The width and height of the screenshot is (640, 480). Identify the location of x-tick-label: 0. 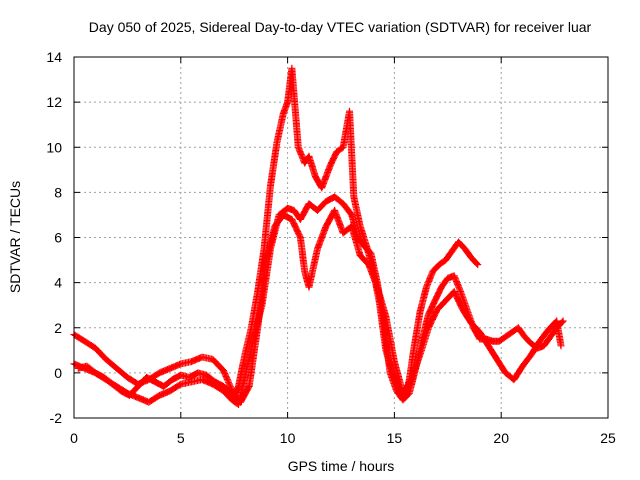
(74, 438).